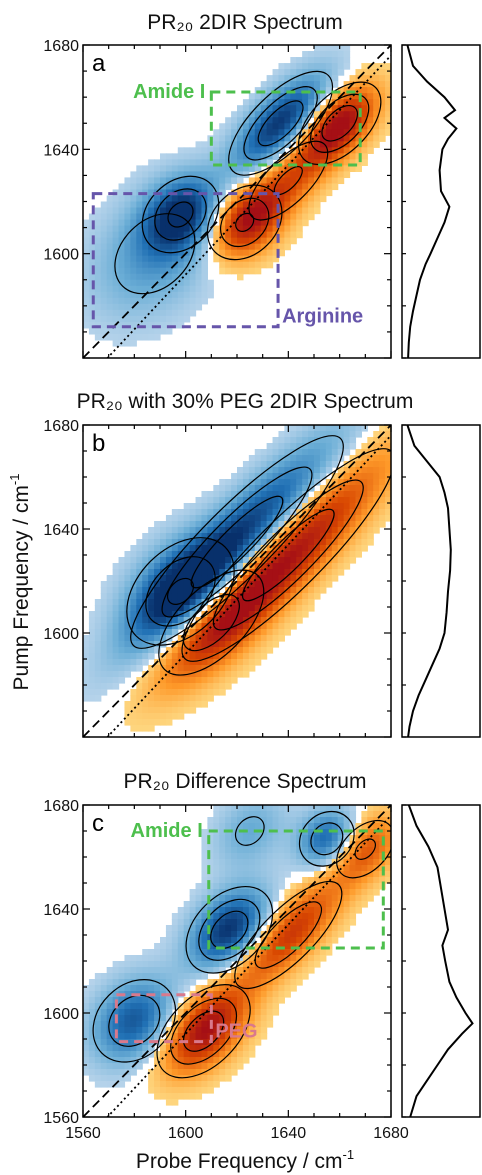 The height and width of the screenshot is (1175, 482). Describe the element at coordinates (280, 123) in the screenshot. I see `negative-contour` at that location.